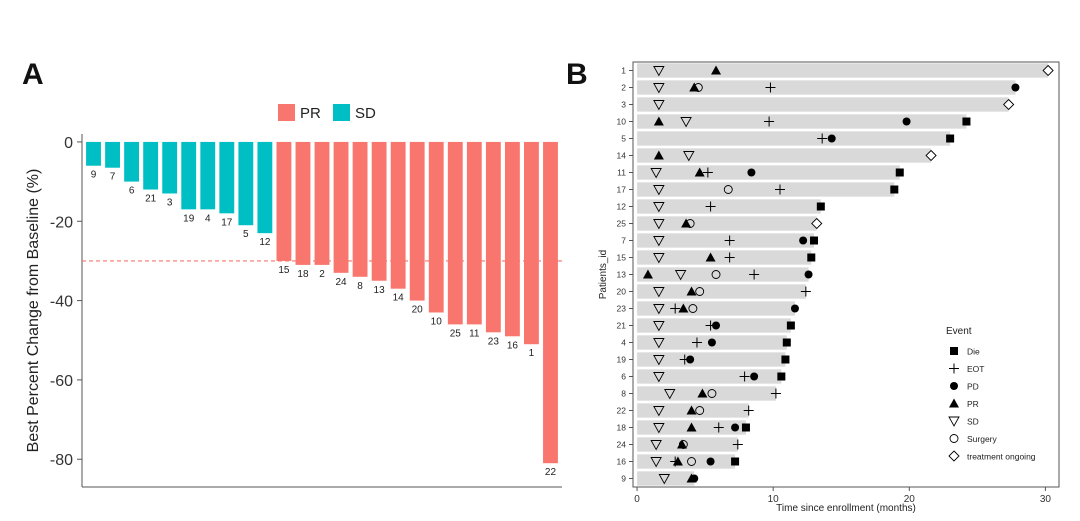 The width and height of the screenshot is (1080, 521). What do you see at coordinates (399, 298) in the screenshot?
I see `bar-label: 14` at bounding box center [399, 298].